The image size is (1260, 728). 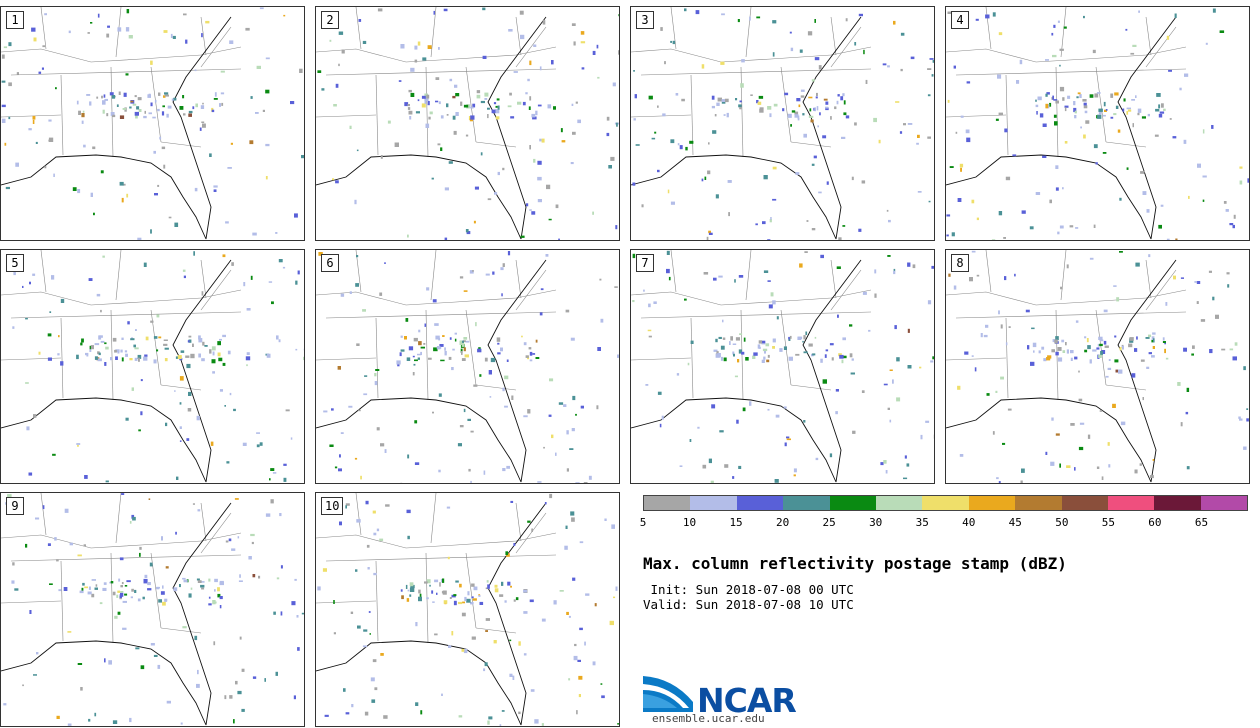 I want to click on coastline, so click(x=116, y=614).